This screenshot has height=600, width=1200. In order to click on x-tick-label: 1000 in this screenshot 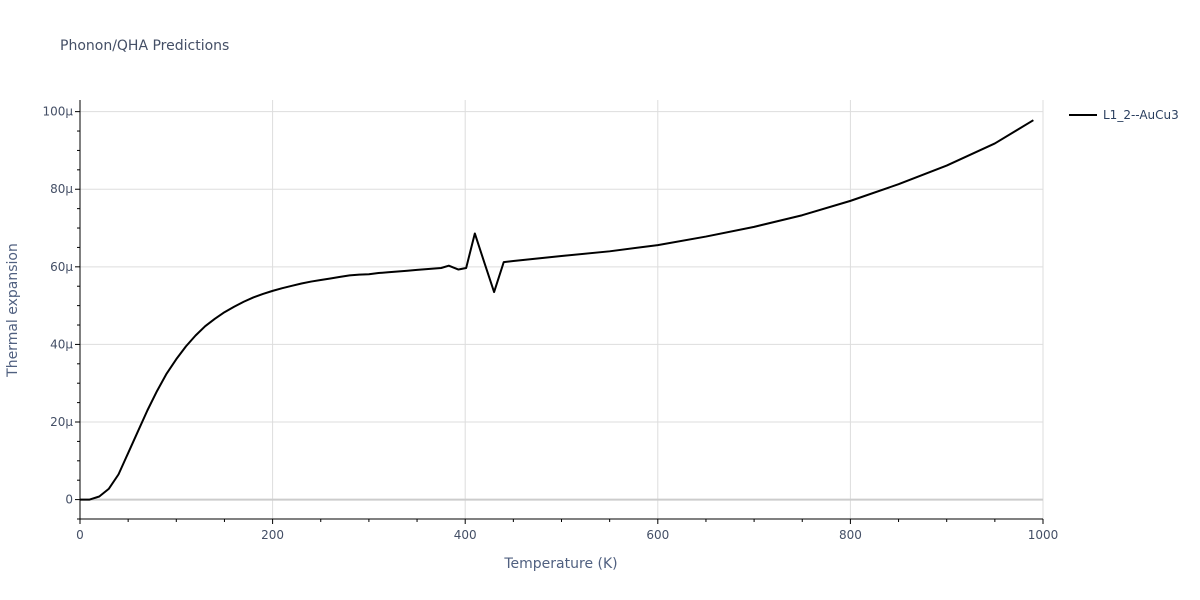, I will do `click(1043, 535)`.